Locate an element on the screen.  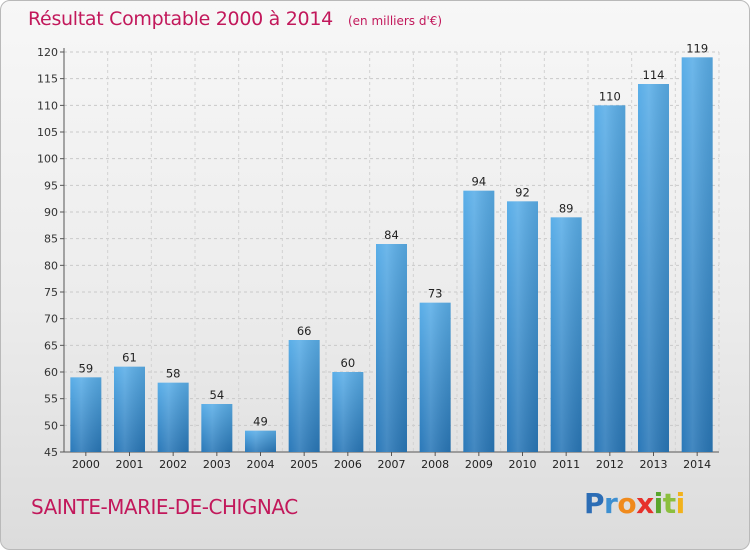
x-tick-label: 2005 is located at coordinates (304, 464).